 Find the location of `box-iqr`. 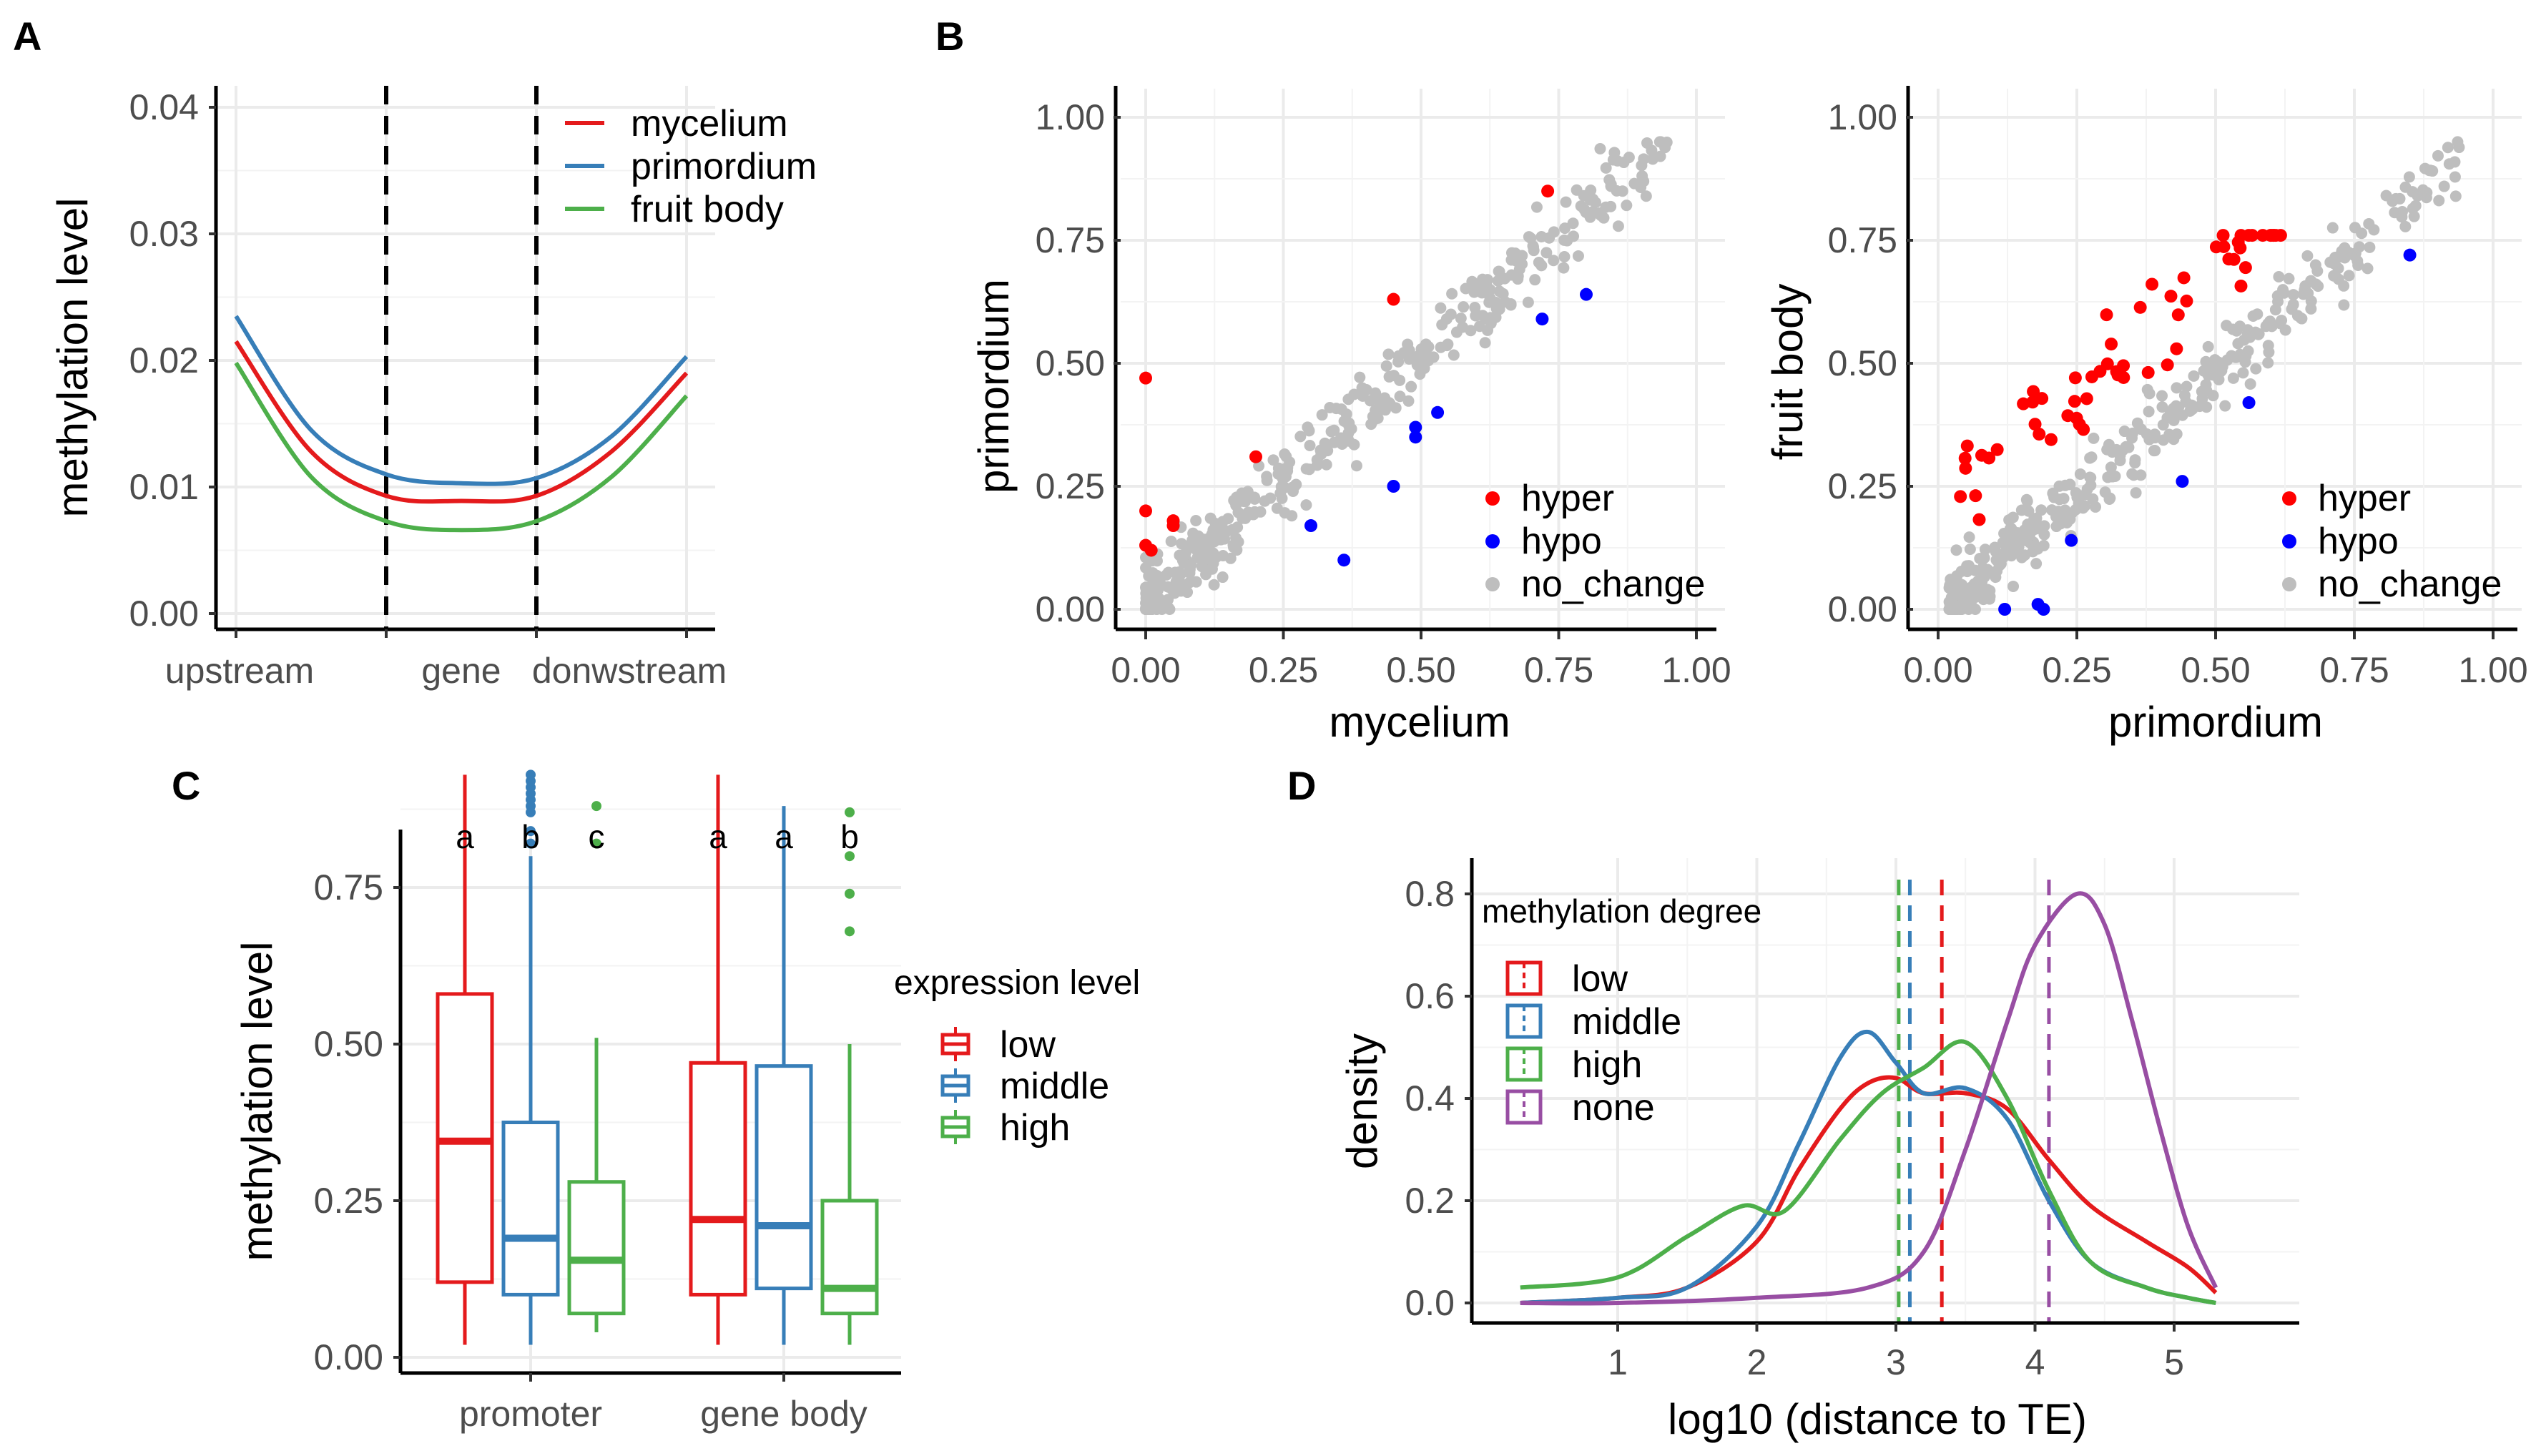

box-iqr is located at coordinates (596, 1248).